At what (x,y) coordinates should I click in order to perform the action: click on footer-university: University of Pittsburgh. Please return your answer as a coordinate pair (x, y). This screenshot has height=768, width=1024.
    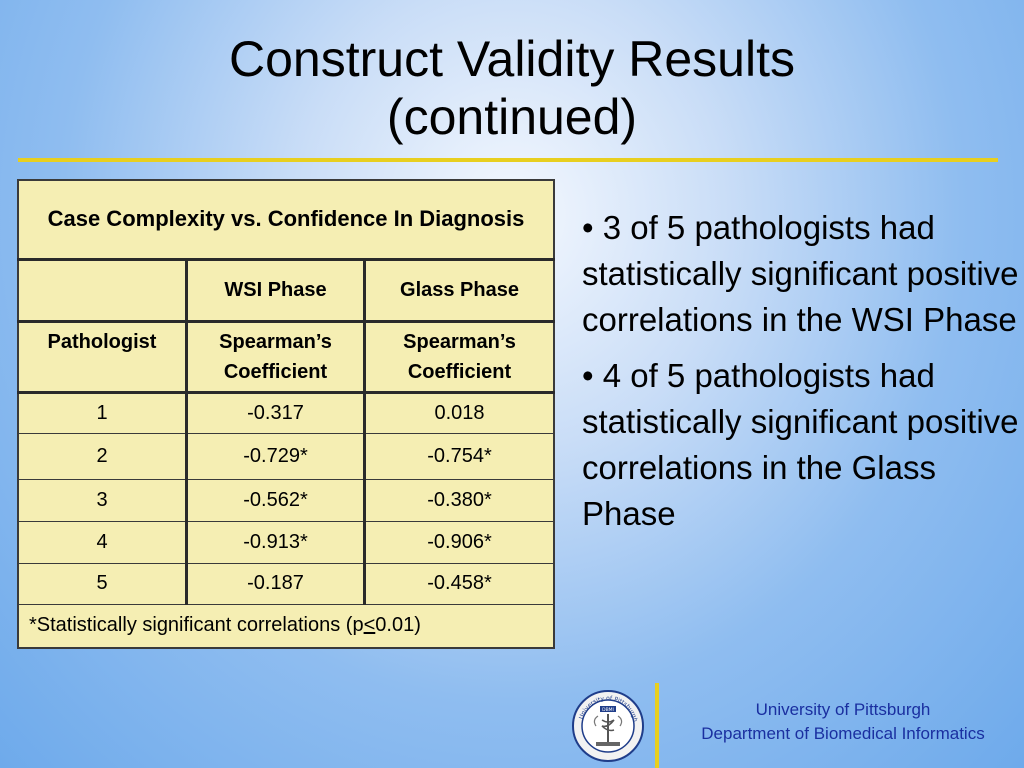
    Looking at the image, I should click on (843, 709).